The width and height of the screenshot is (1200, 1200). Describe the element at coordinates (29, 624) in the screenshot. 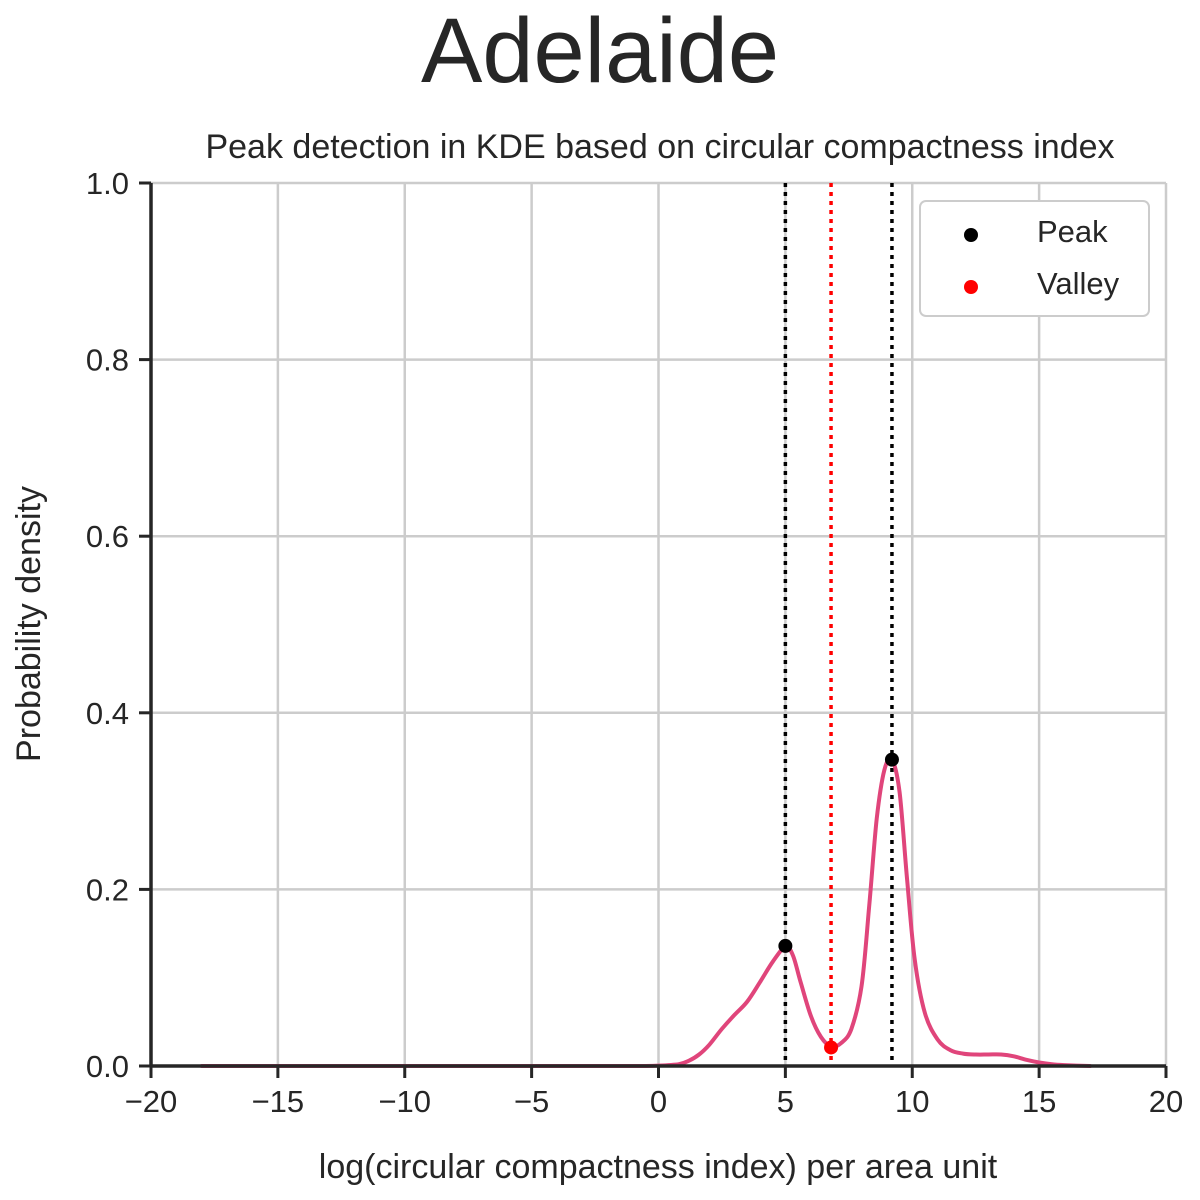

I see `y-axis-label: Probability density` at that location.